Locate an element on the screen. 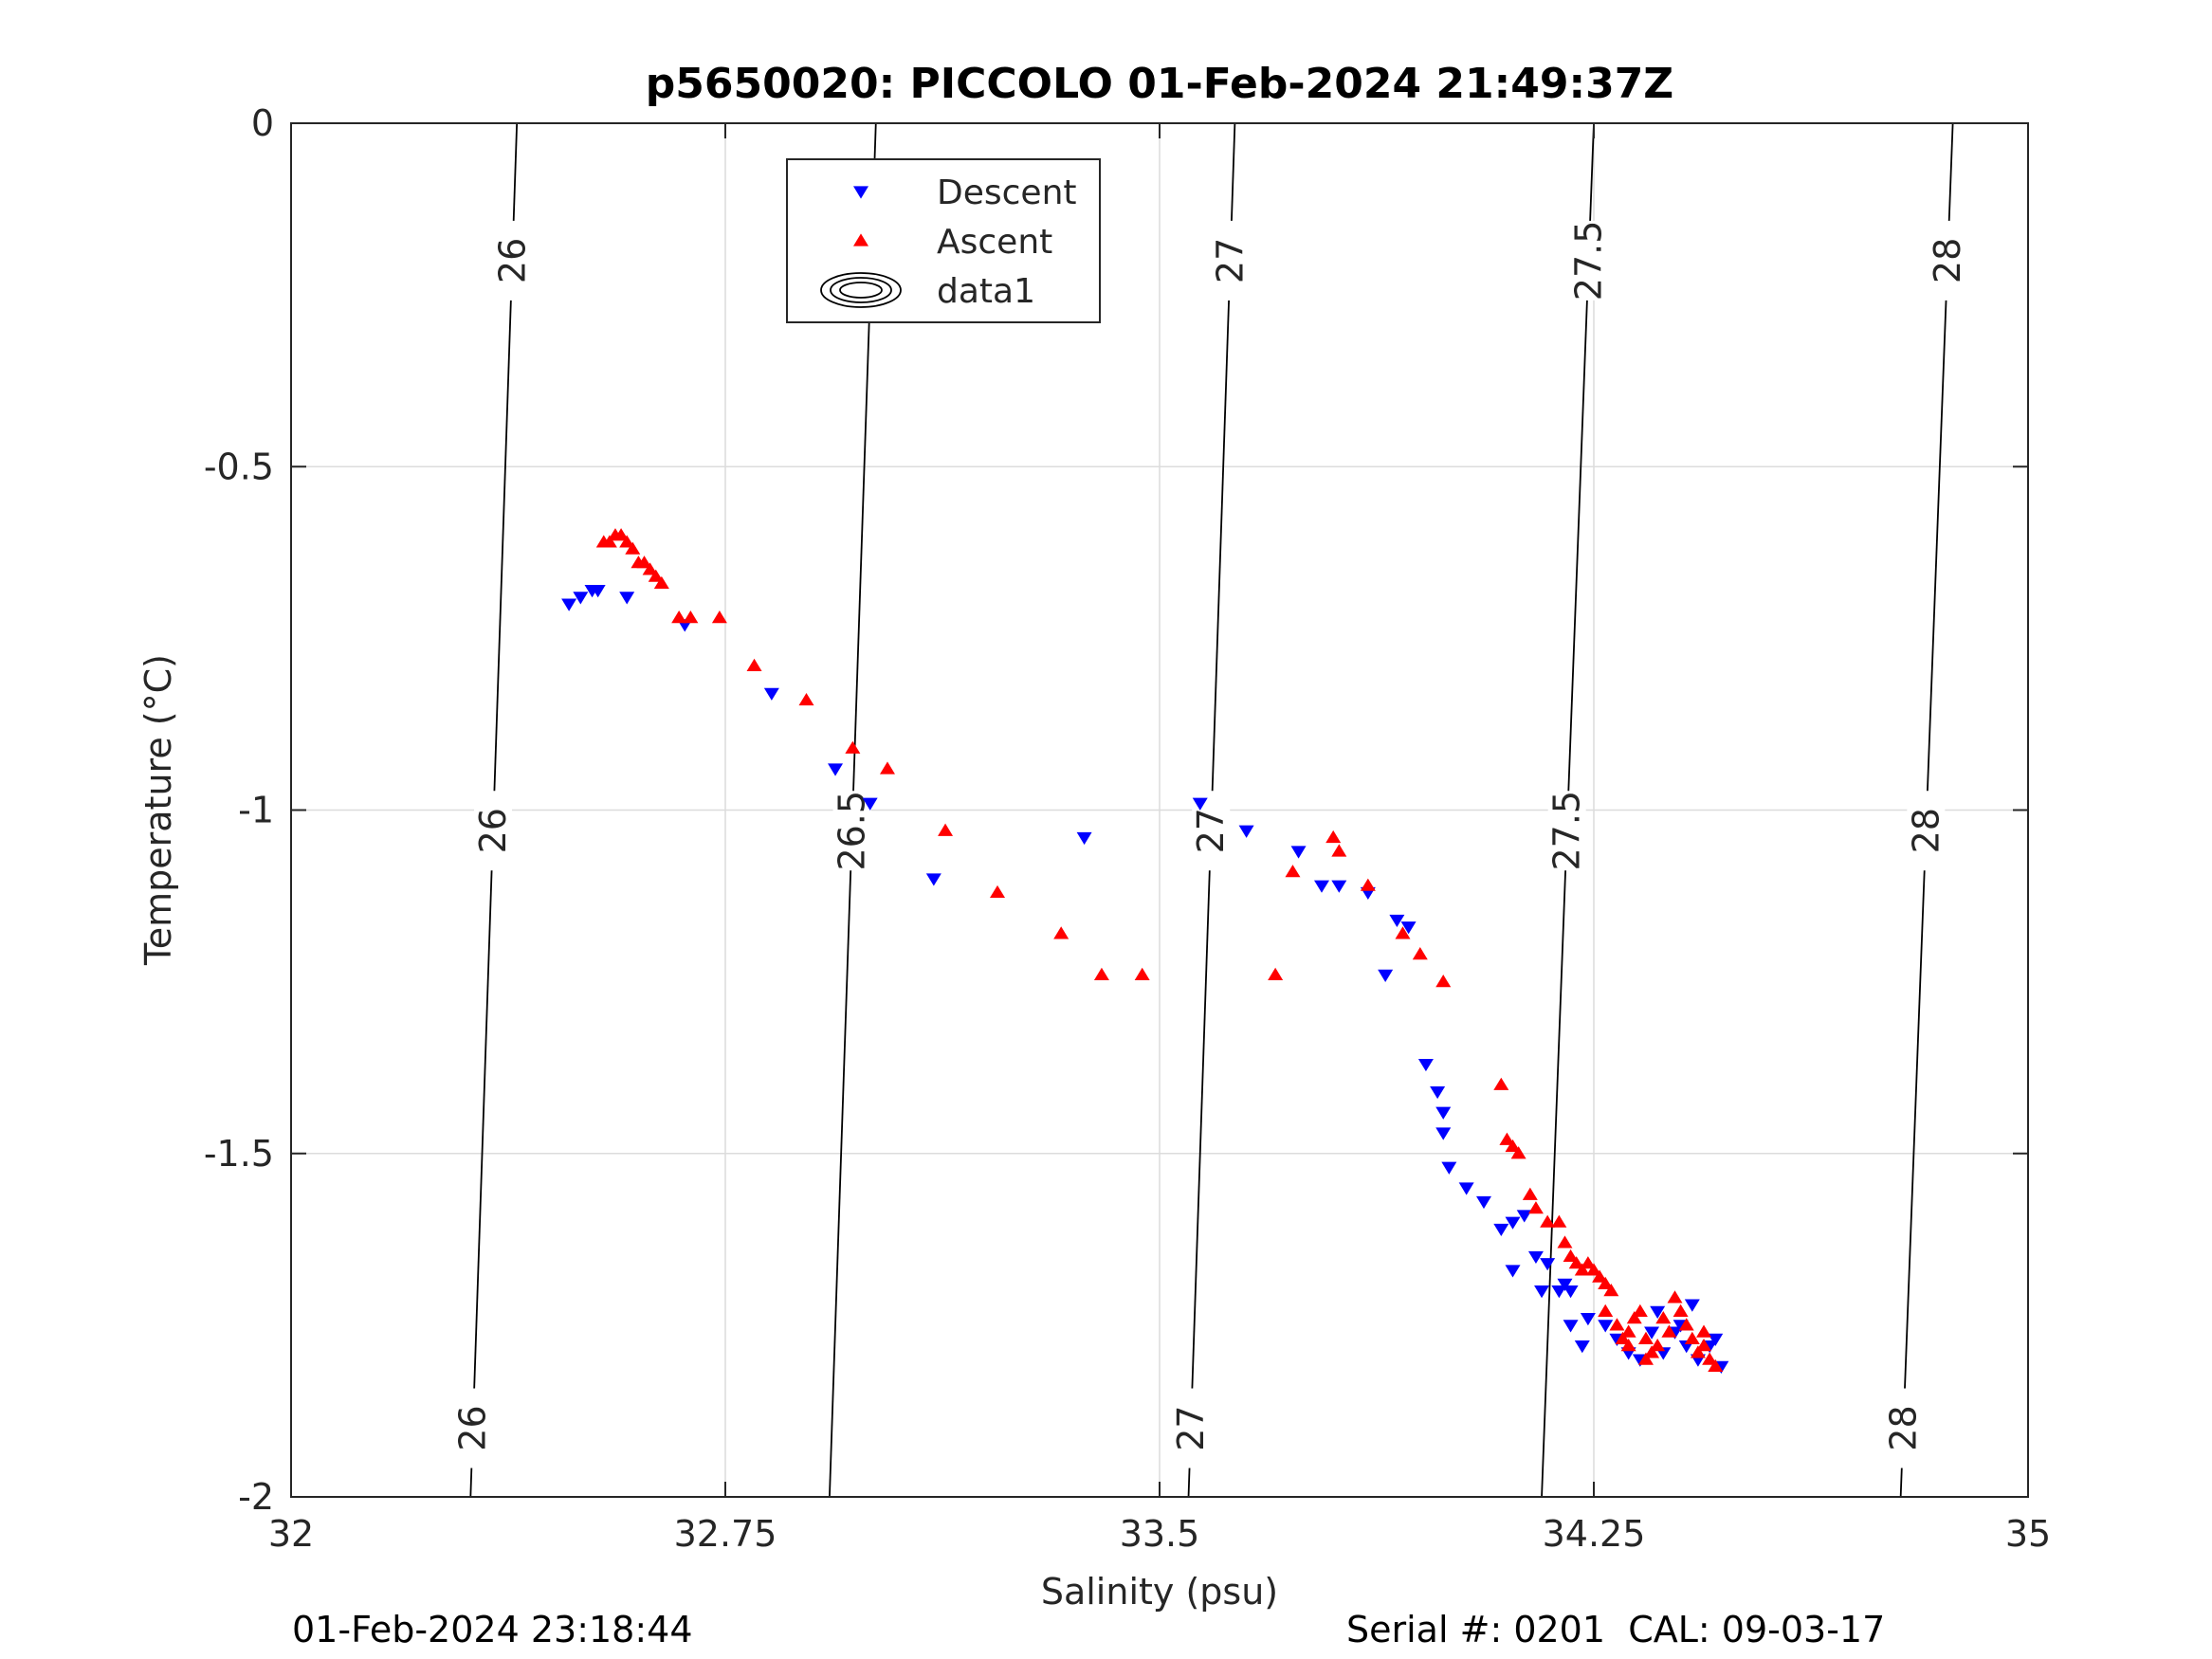  x-tick-label: 35 is located at coordinates (2028, 1534).